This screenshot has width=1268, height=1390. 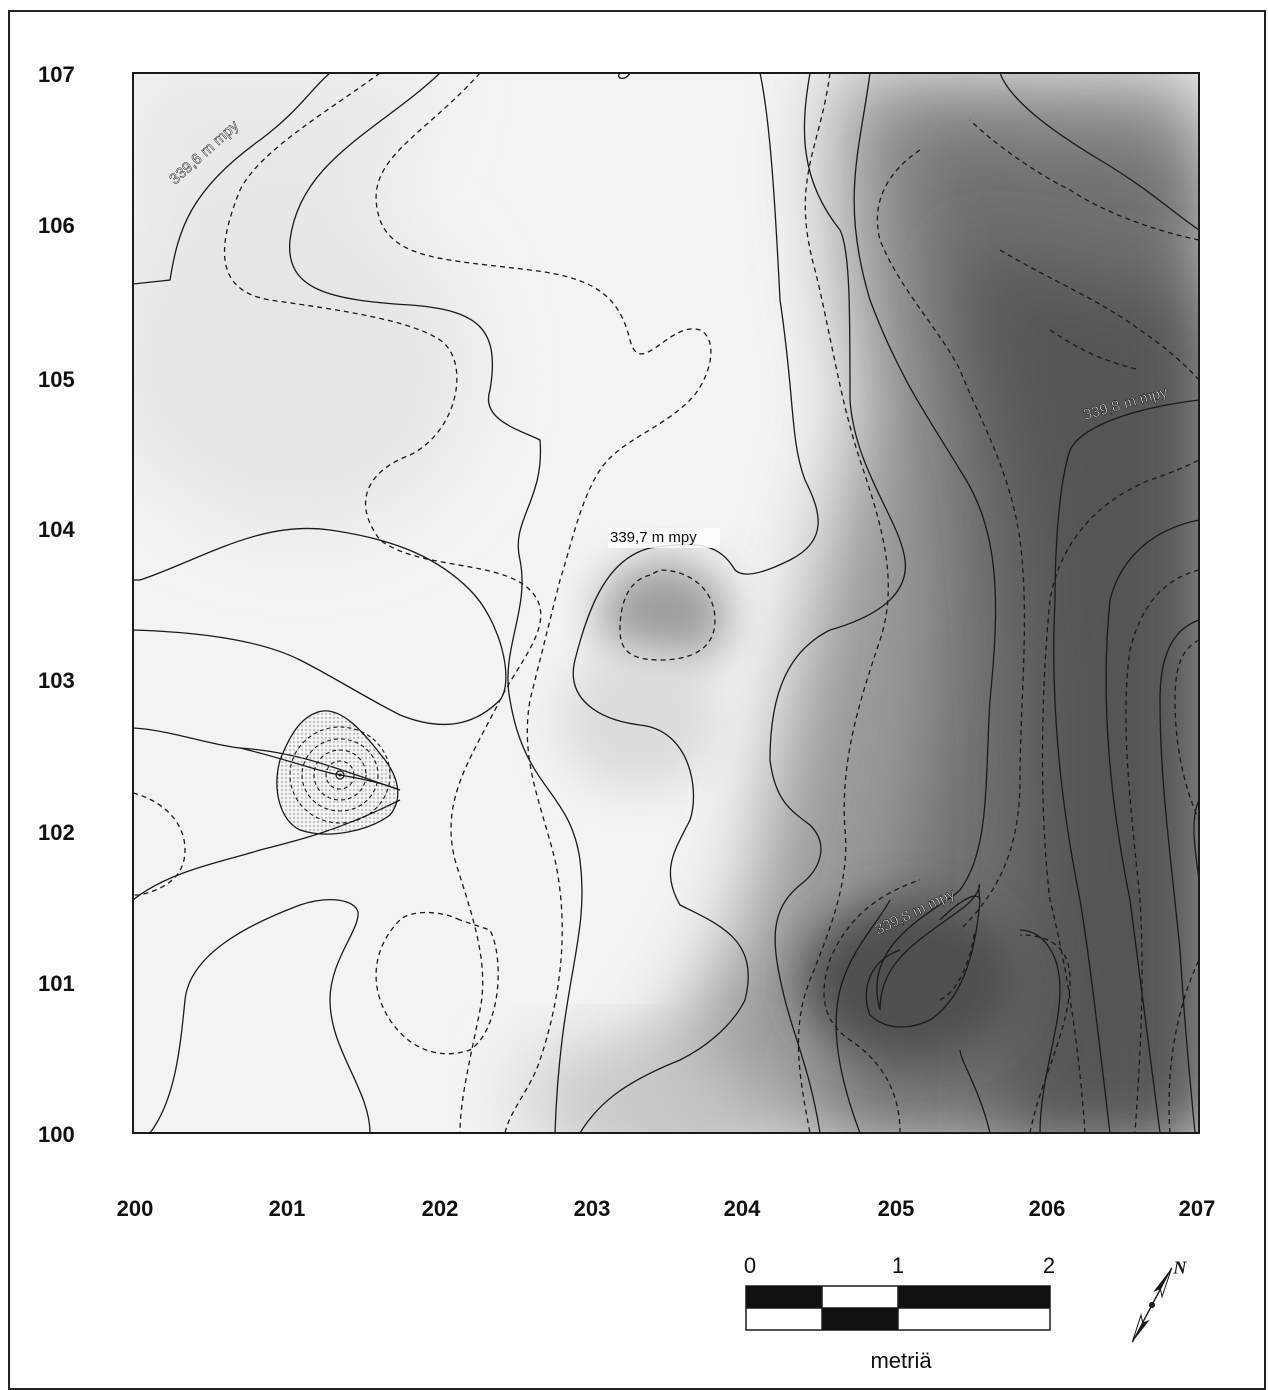 I want to click on y-label-100: 100, so click(x=56, y=1134).